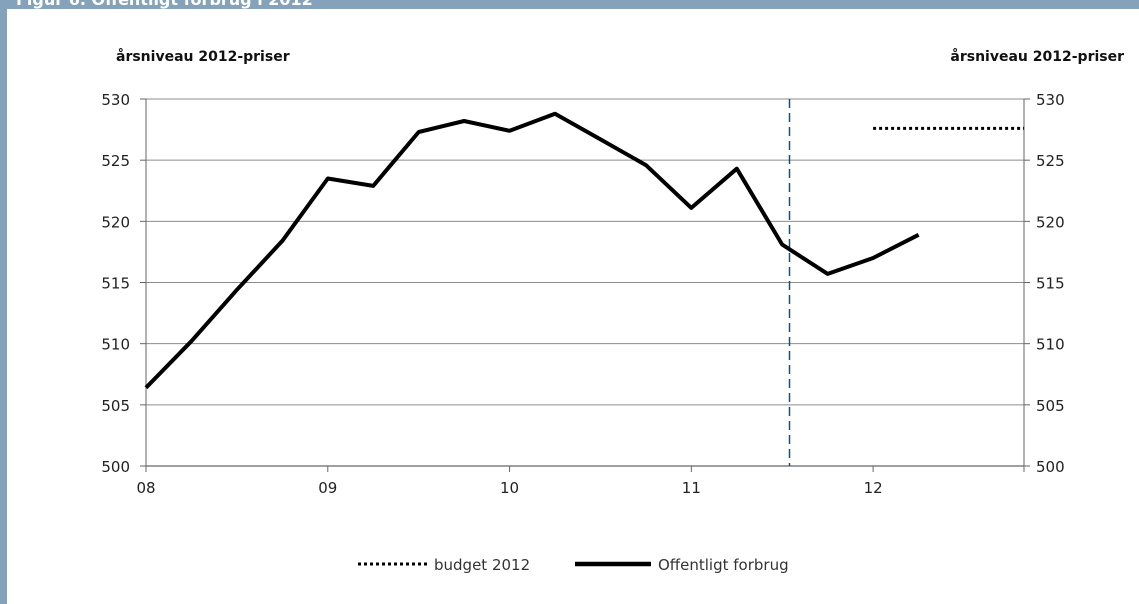  What do you see at coordinates (115, 161) in the screenshot?
I see `y-tick-label-left: 525` at bounding box center [115, 161].